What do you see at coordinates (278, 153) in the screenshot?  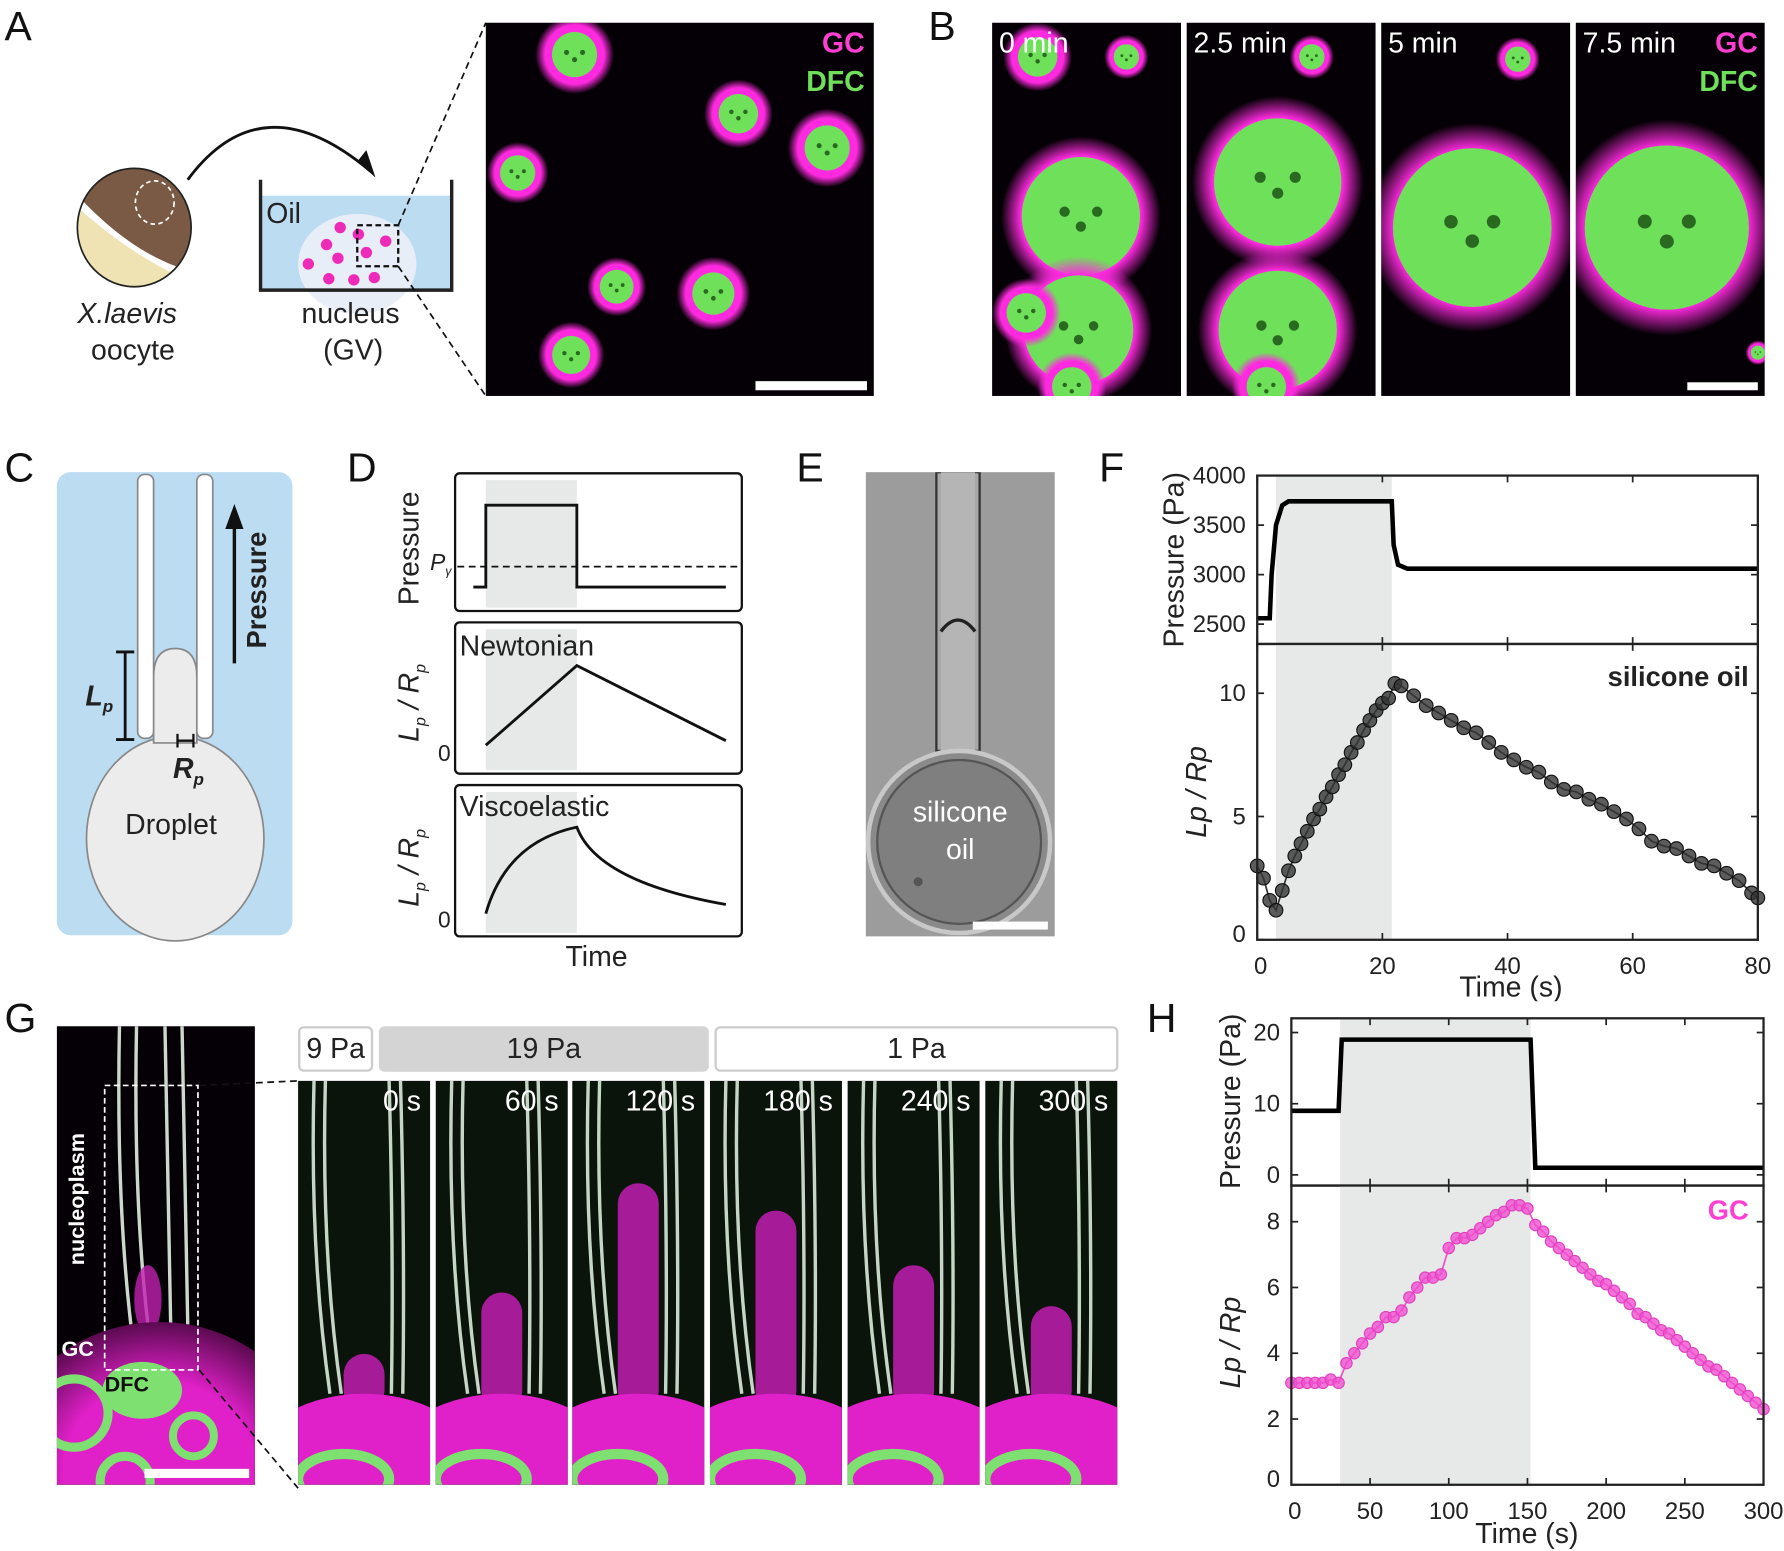 I see `arrow-icon` at bounding box center [278, 153].